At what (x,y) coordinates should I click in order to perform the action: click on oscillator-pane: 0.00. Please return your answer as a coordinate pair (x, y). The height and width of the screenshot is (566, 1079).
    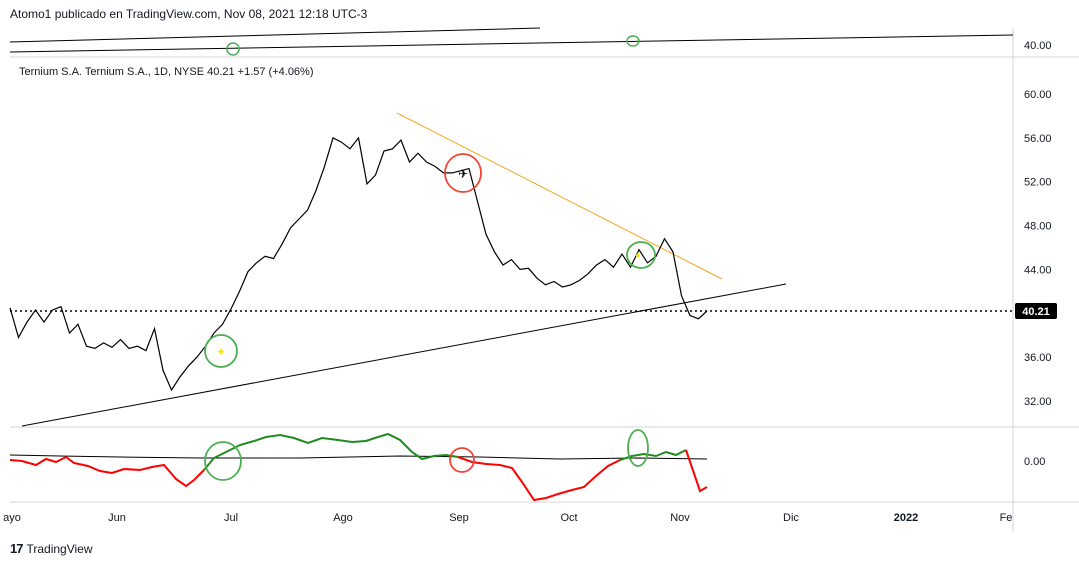
    Looking at the image, I should click on (527, 465).